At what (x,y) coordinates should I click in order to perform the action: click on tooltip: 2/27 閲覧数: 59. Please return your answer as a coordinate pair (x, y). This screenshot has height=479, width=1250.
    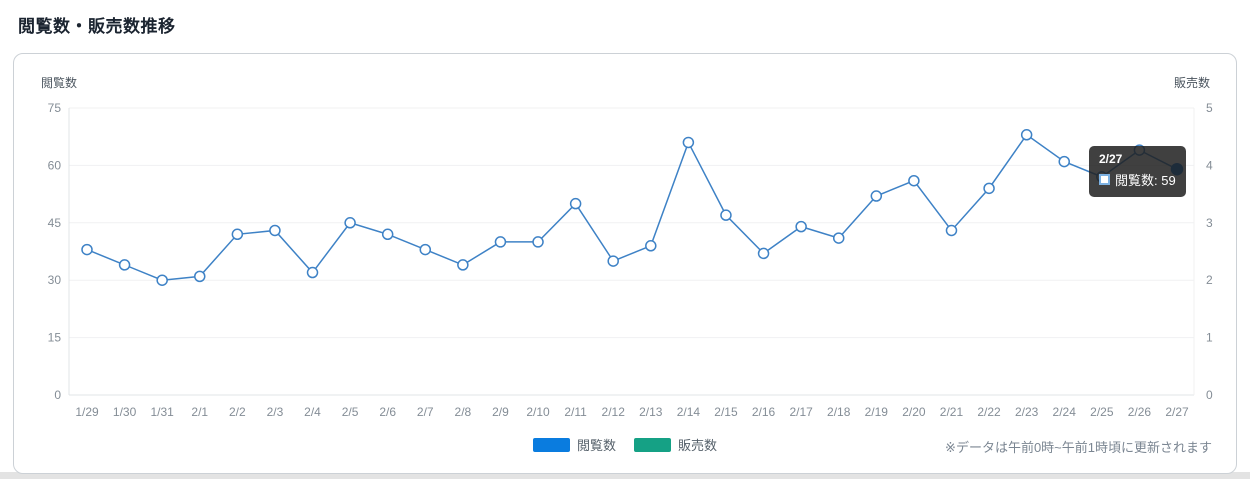
    Looking at the image, I should click on (1137, 171).